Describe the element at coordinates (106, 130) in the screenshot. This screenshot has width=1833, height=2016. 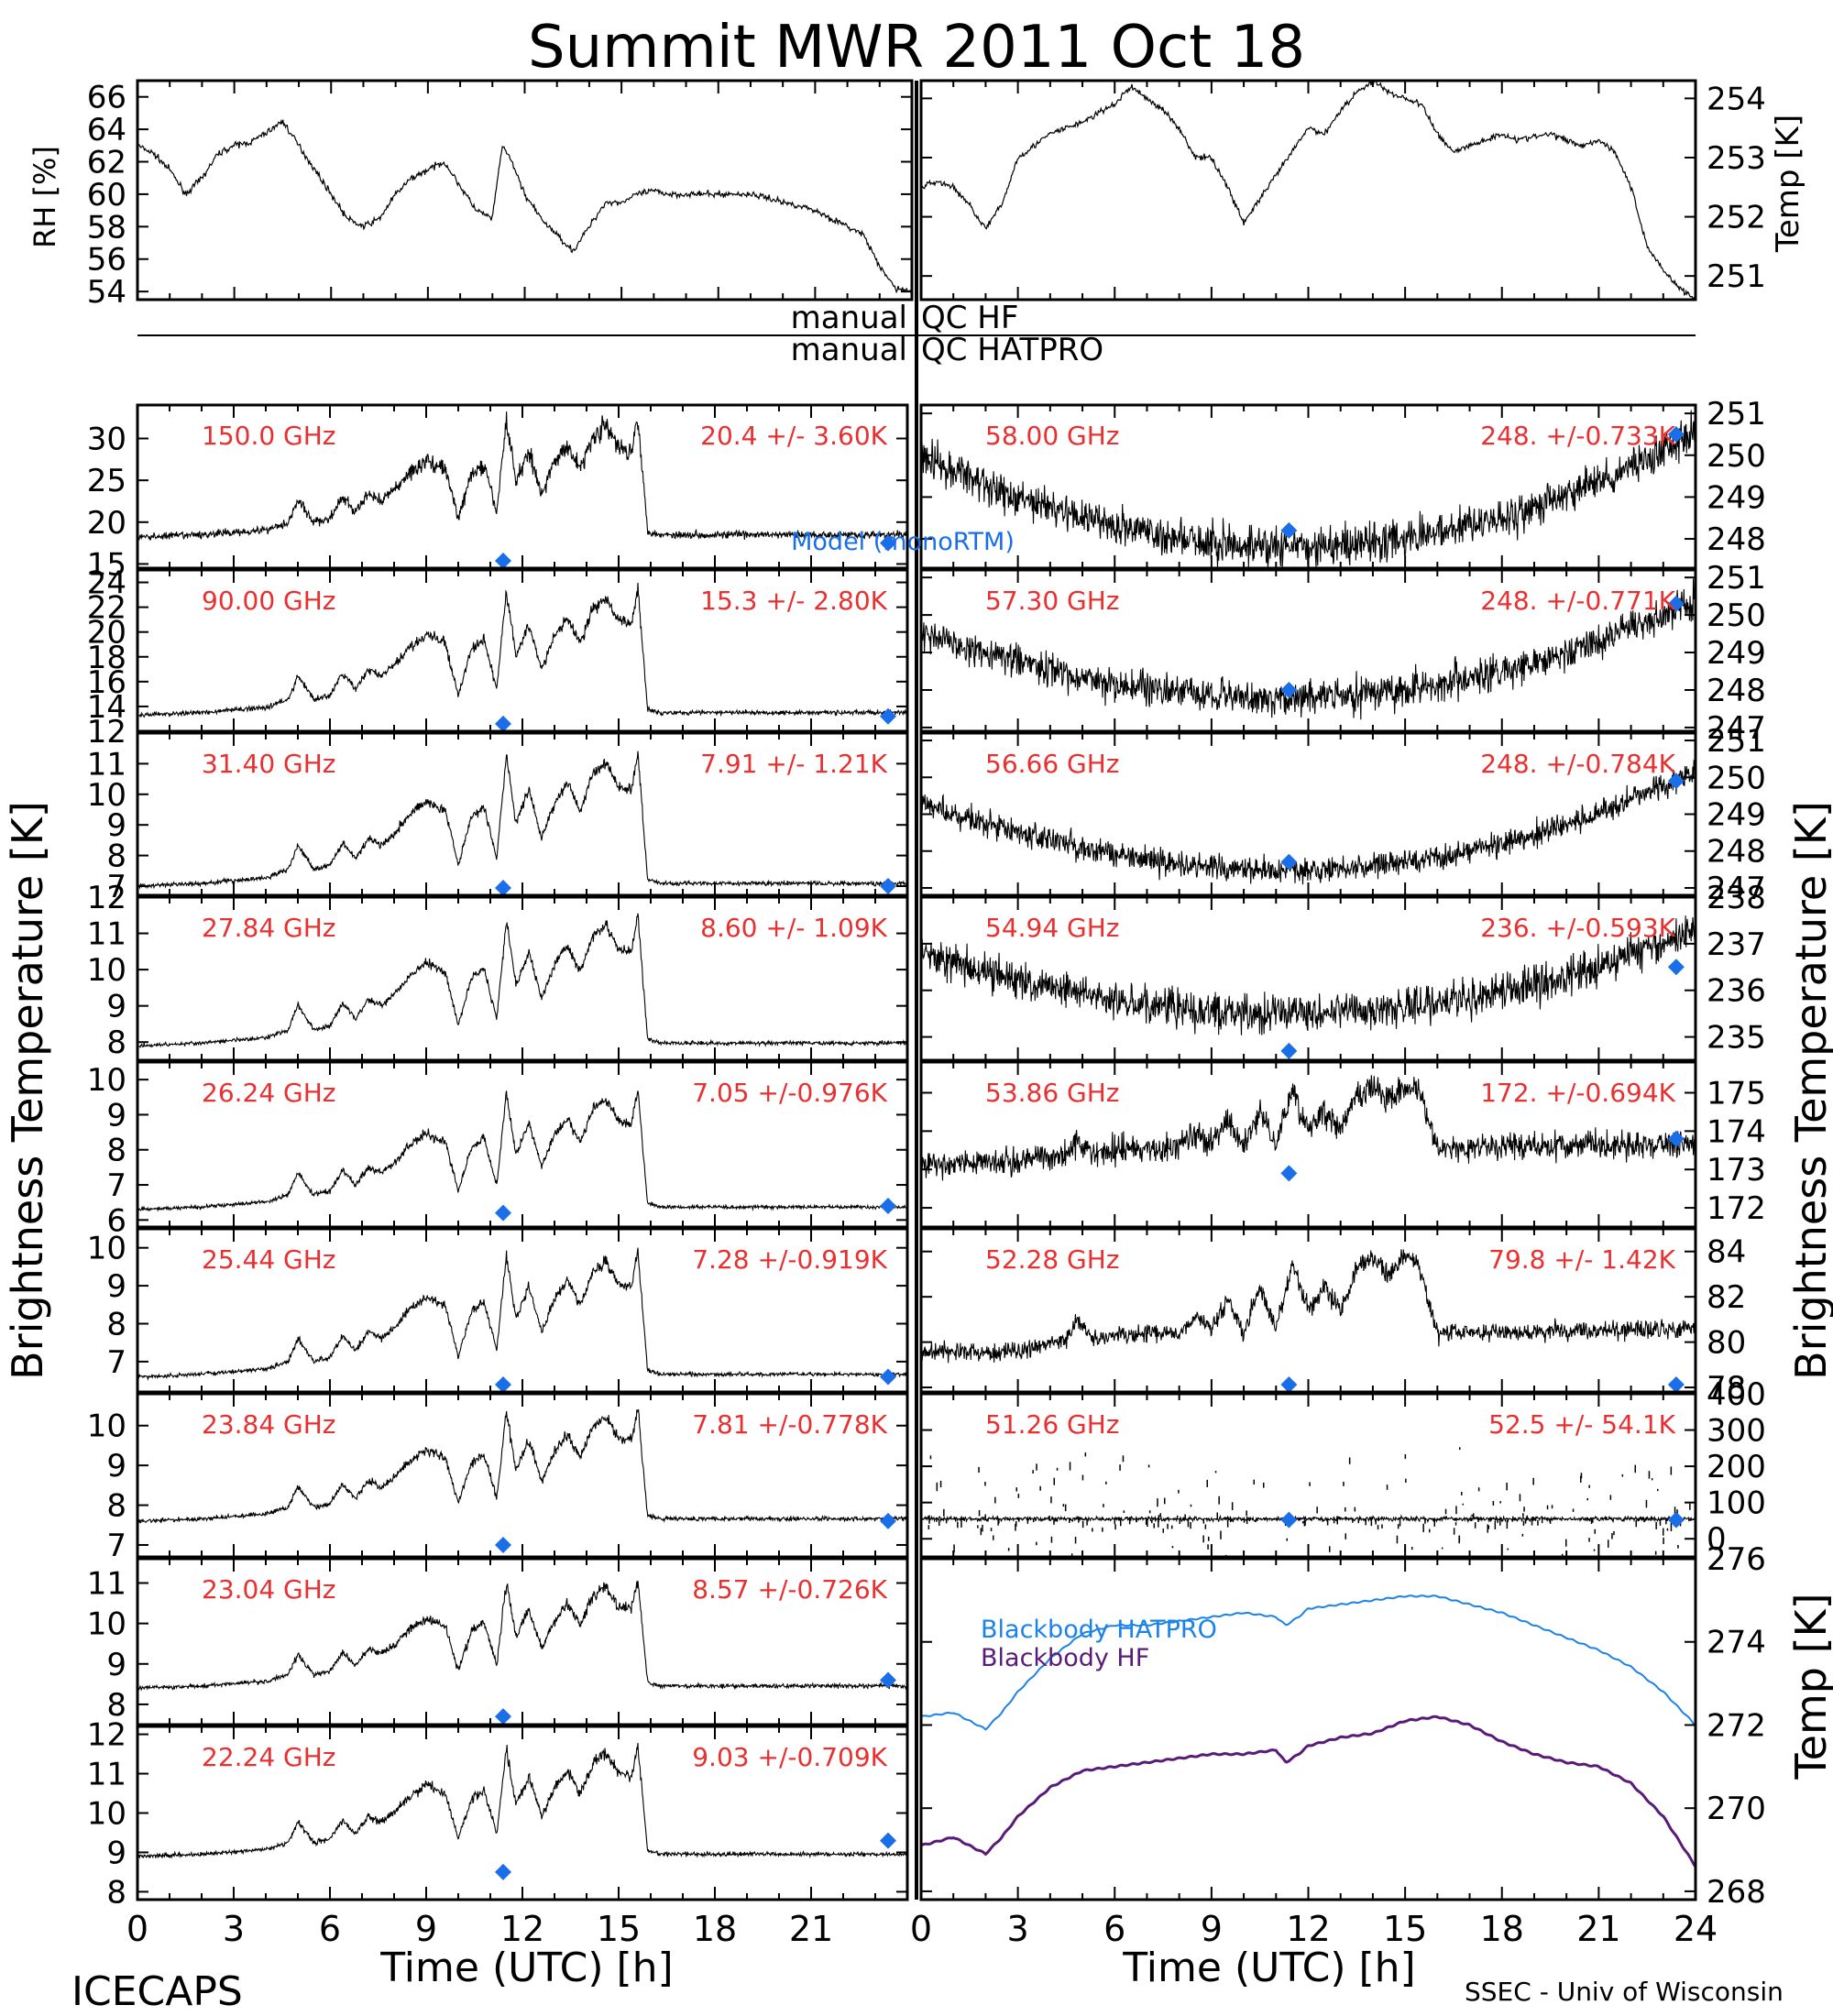
I see `y-tick-label: 64` at that location.